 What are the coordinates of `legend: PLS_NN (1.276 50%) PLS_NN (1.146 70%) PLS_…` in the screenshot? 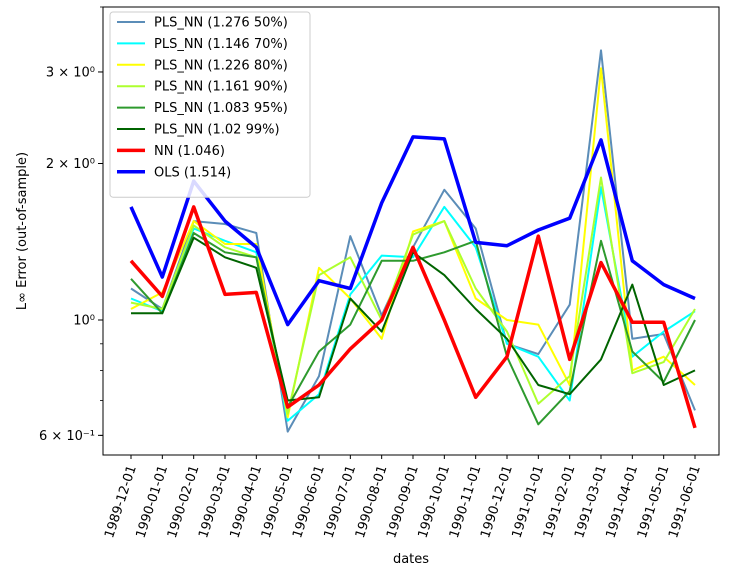 It's located at (210, 104).